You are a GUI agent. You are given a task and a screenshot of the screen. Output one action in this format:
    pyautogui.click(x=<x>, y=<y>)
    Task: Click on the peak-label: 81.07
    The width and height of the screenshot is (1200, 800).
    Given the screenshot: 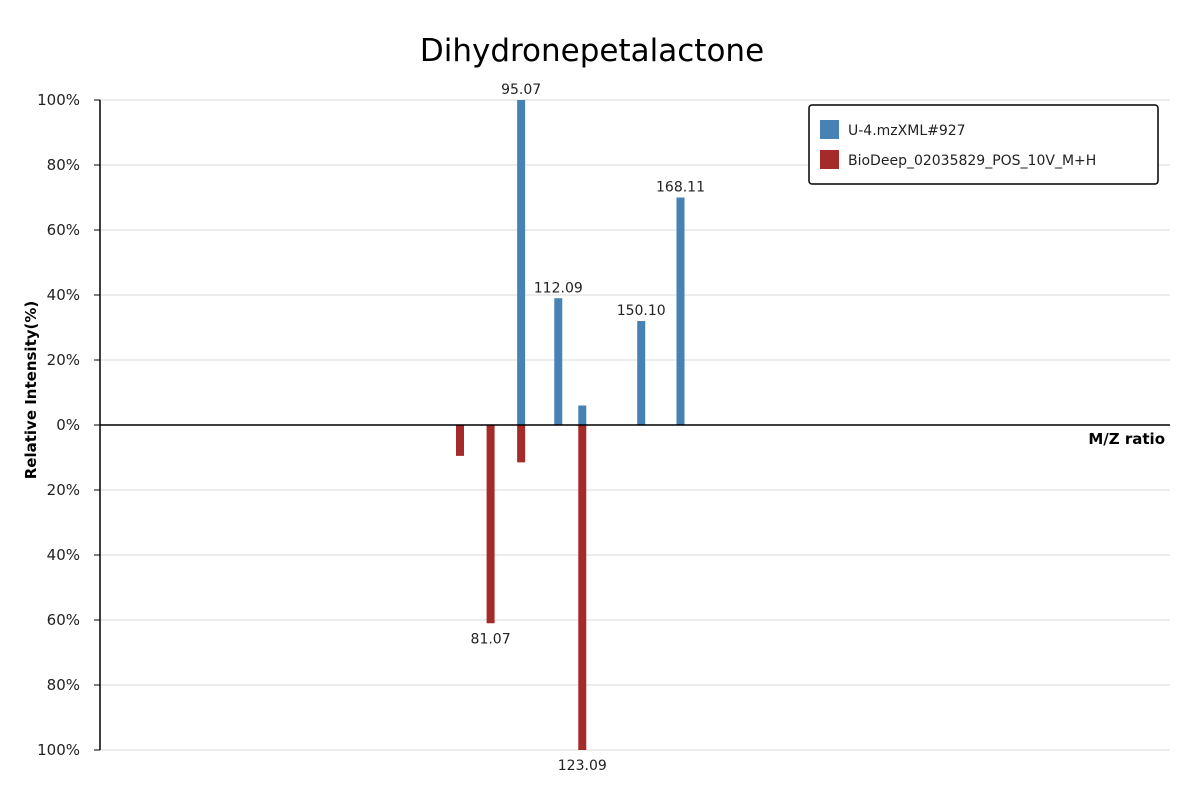 What is the action you would take?
    pyautogui.click(x=491, y=639)
    